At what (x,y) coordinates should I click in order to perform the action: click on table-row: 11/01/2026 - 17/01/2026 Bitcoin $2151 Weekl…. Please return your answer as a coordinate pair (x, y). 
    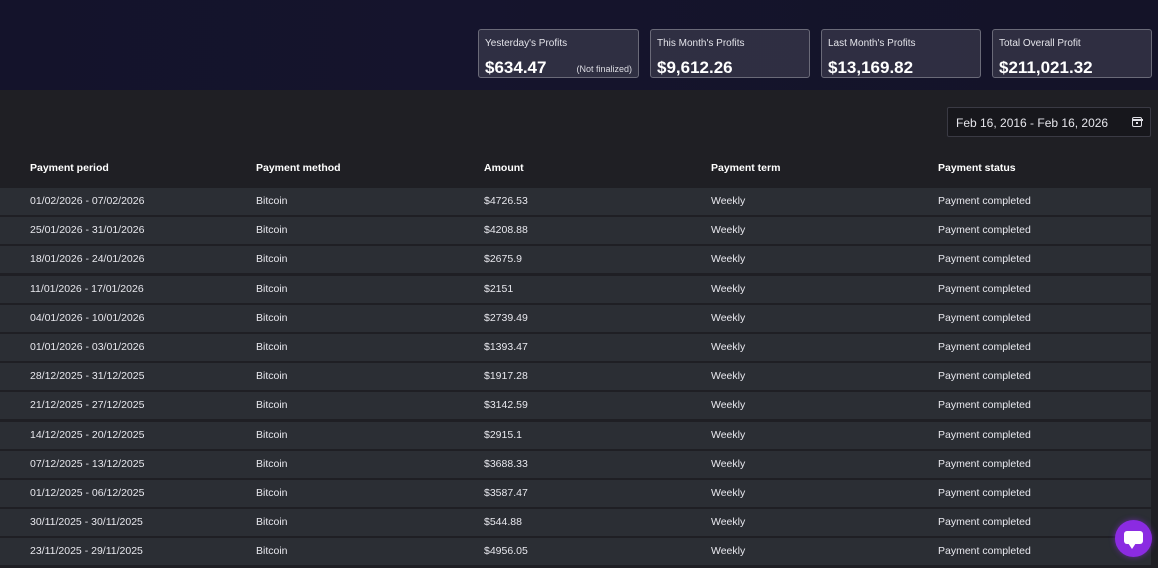
    Looking at the image, I should click on (575, 289).